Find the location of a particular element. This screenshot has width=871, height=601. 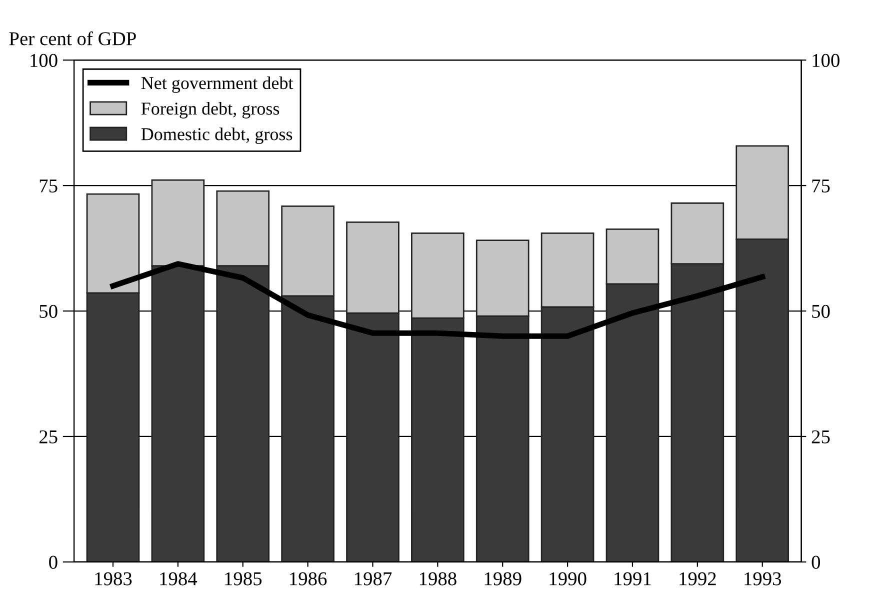

y2-tick-label: 0 is located at coordinates (816, 562).